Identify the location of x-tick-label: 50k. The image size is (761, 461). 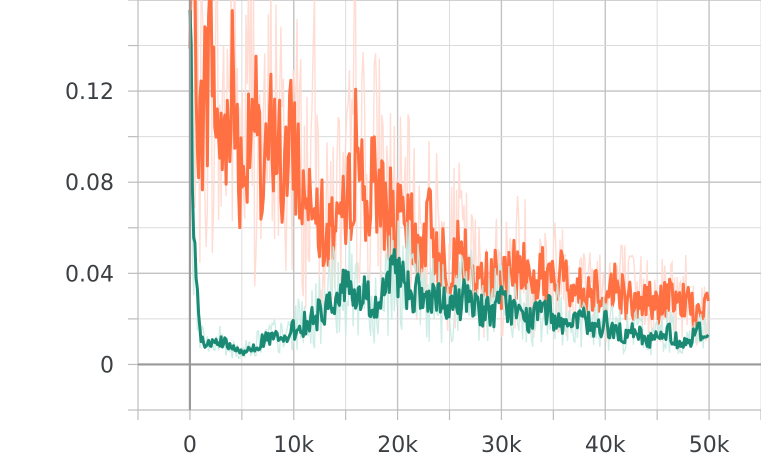
(709, 445).